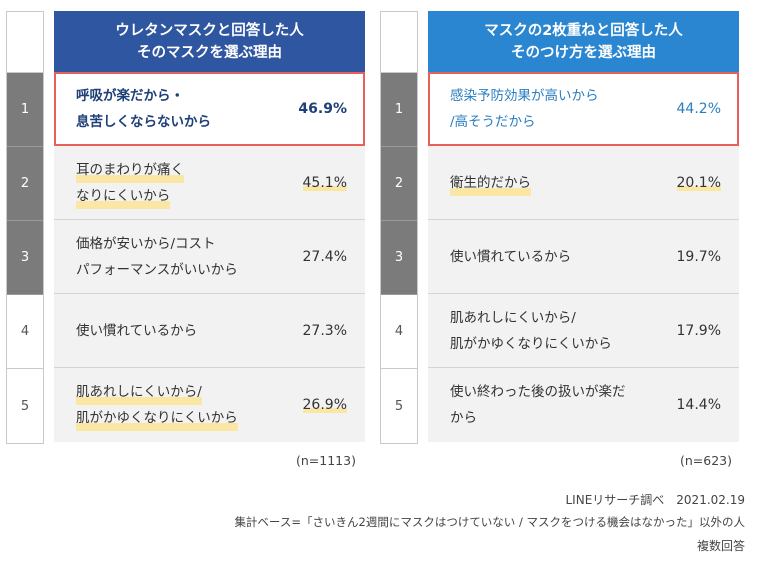 This screenshot has height=566, width=763. I want to click on left-row-3: 価格が安いから/コスト パフォーマンスがいいから 27.4%, so click(209, 257).